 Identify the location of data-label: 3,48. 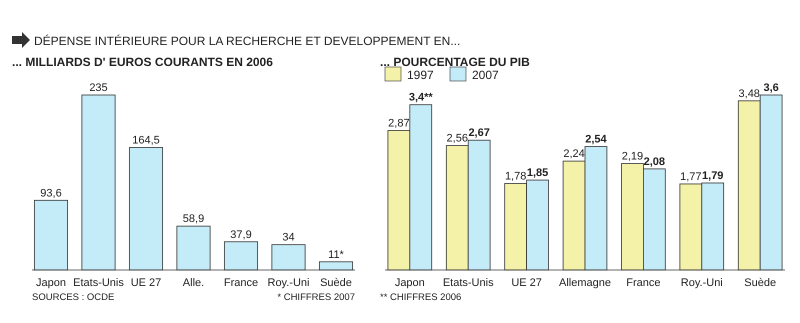
(749, 94).